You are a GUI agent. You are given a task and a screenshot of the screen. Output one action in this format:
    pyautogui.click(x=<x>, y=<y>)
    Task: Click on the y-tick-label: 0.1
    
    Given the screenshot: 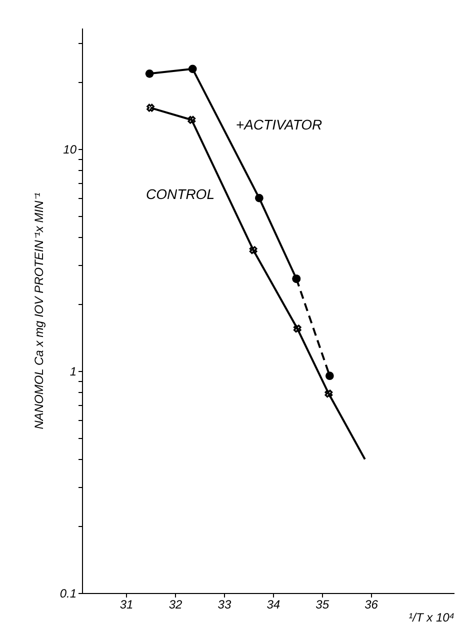 What is the action you would take?
    pyautogui.click(x=68, y=593)
    